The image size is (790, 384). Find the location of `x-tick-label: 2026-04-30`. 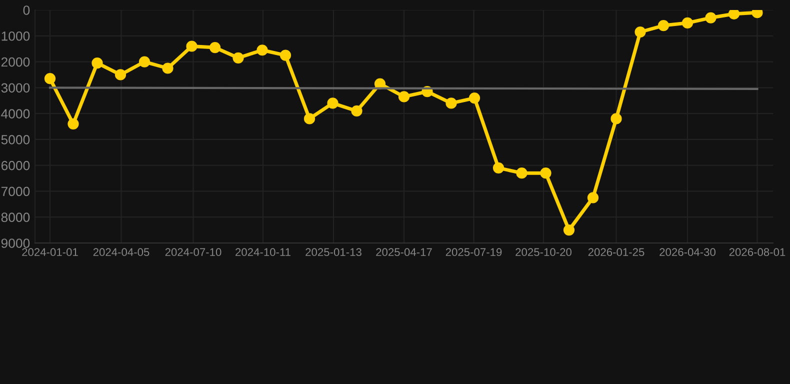

x-tick-label: 2026-04-30 is located at coordinates (688, 252).